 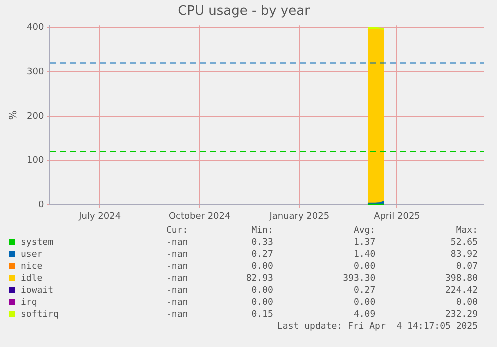 I want to click on y-tick-label: 300, so click(x=35, y=73).